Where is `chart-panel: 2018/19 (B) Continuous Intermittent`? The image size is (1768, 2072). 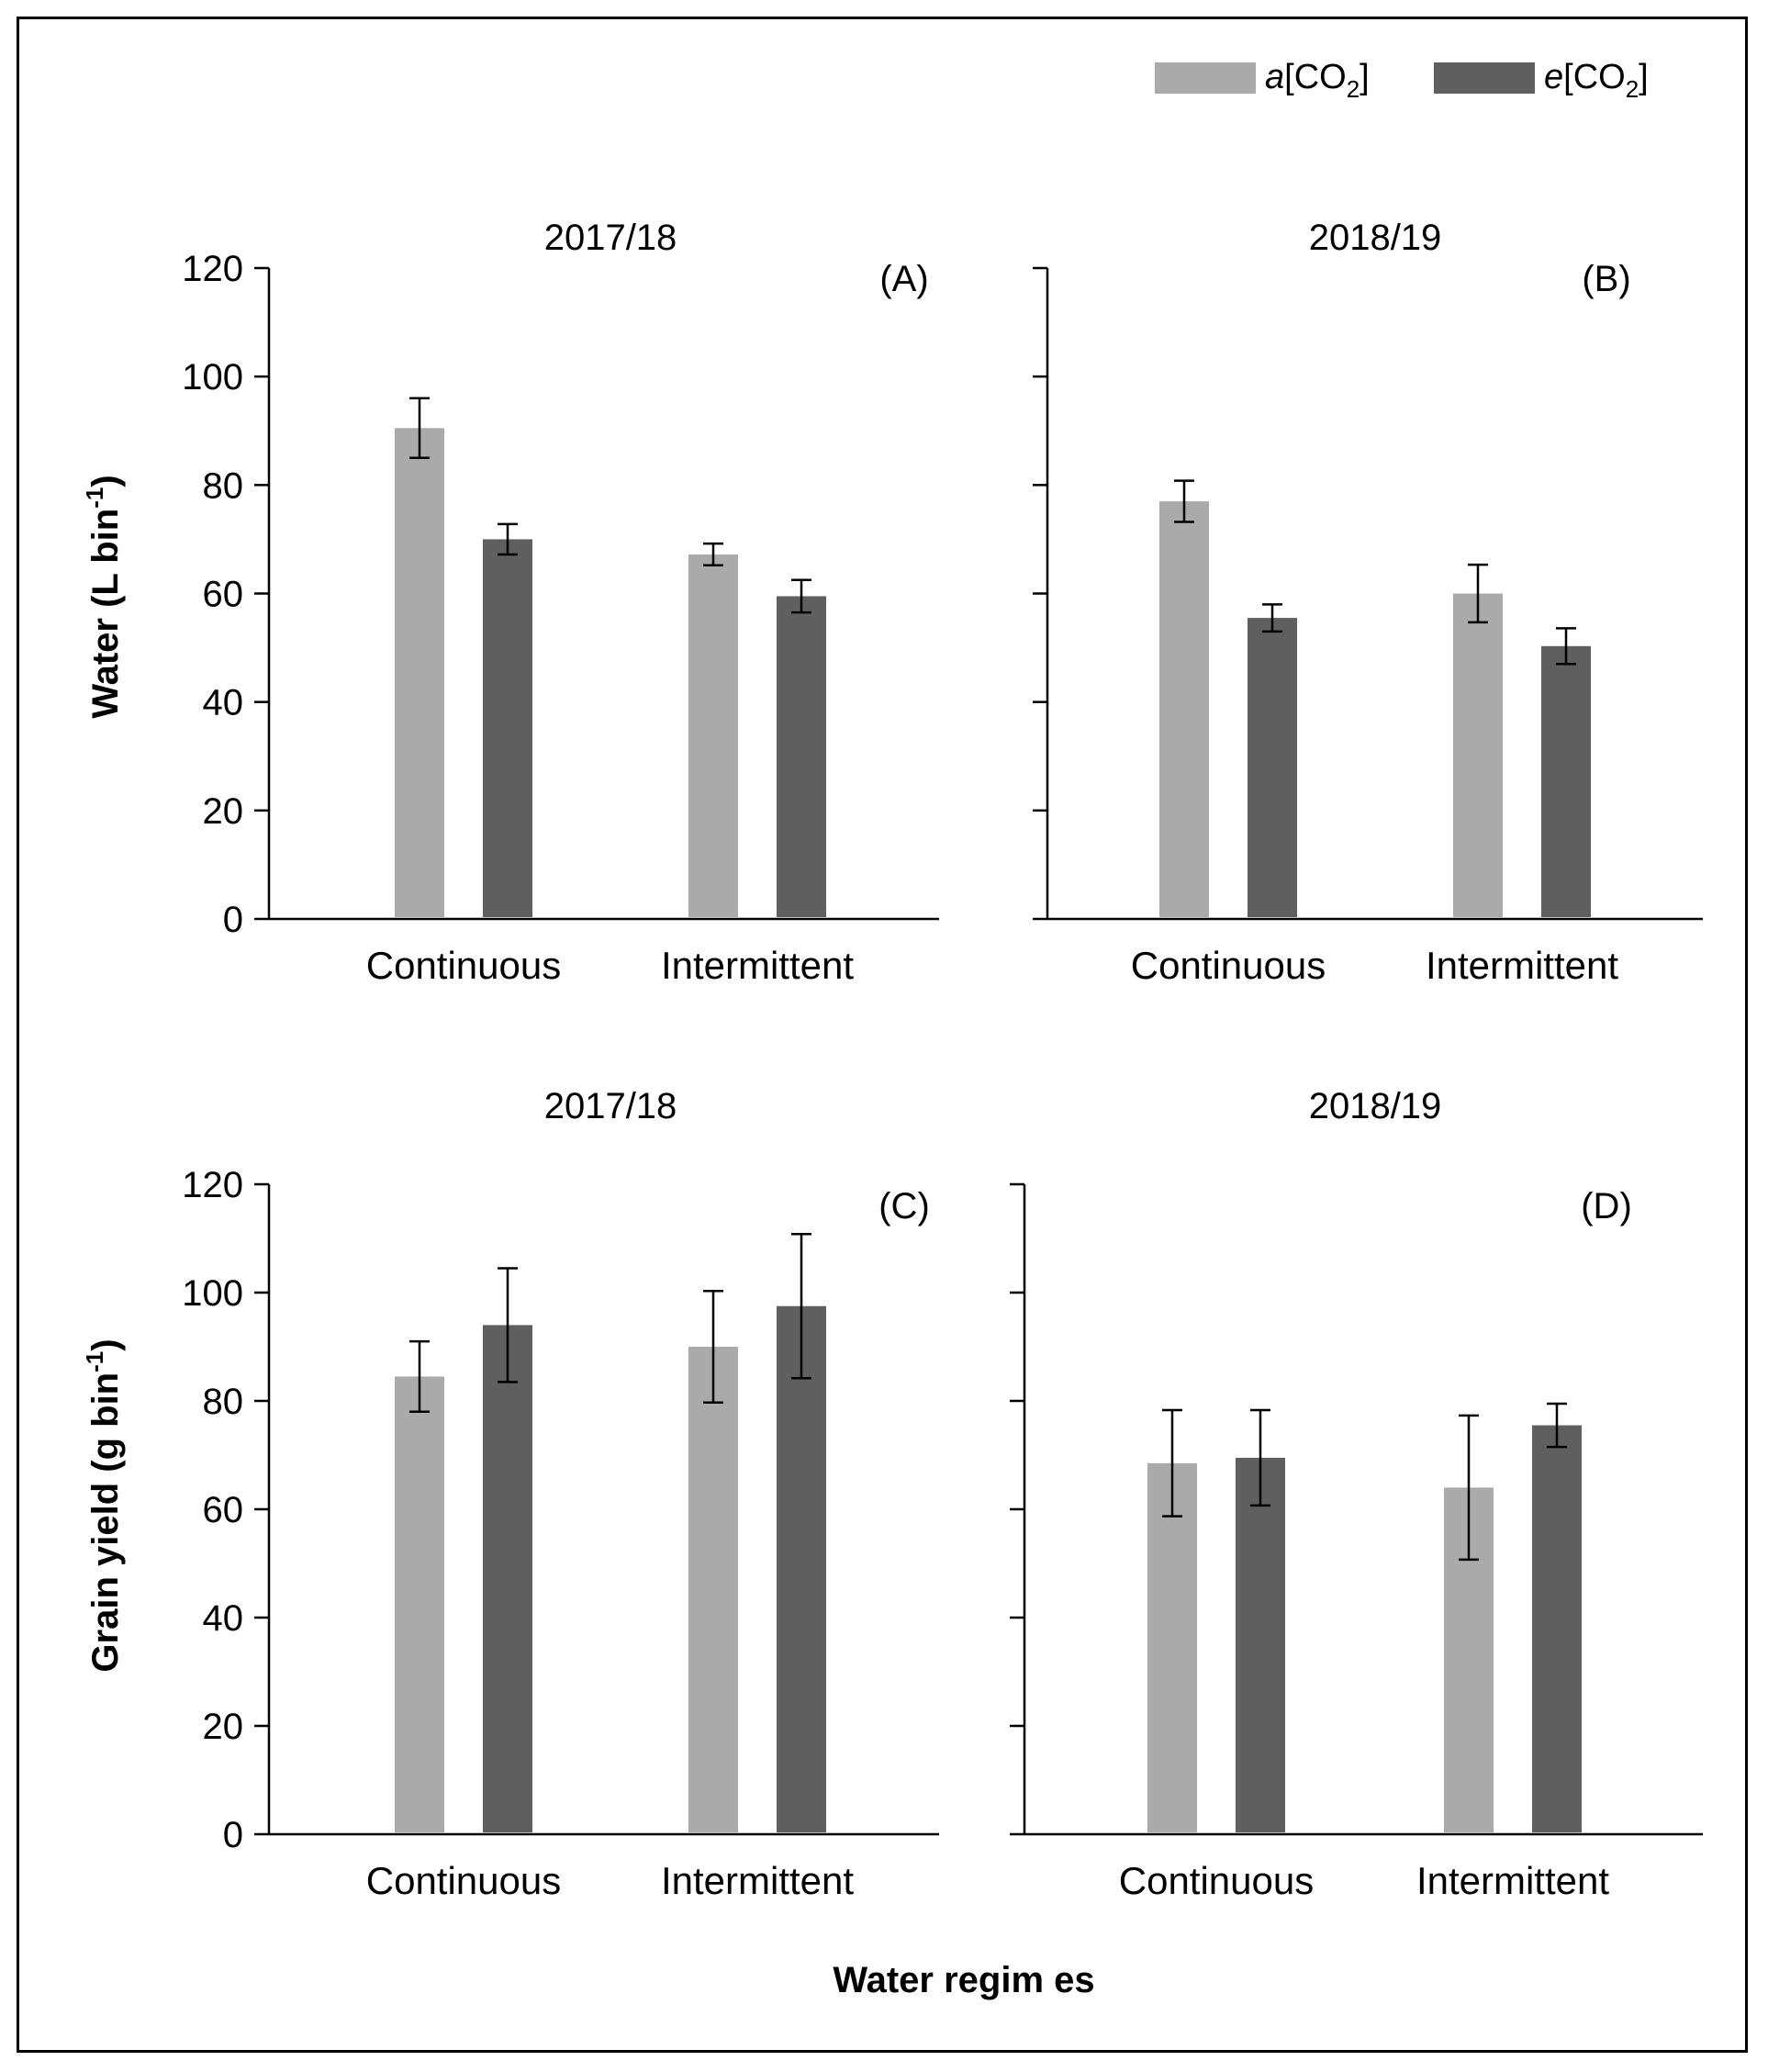
chart-panel: 2018/19 (B) Continuous Intermittent is located at coordinates (1368, 602).